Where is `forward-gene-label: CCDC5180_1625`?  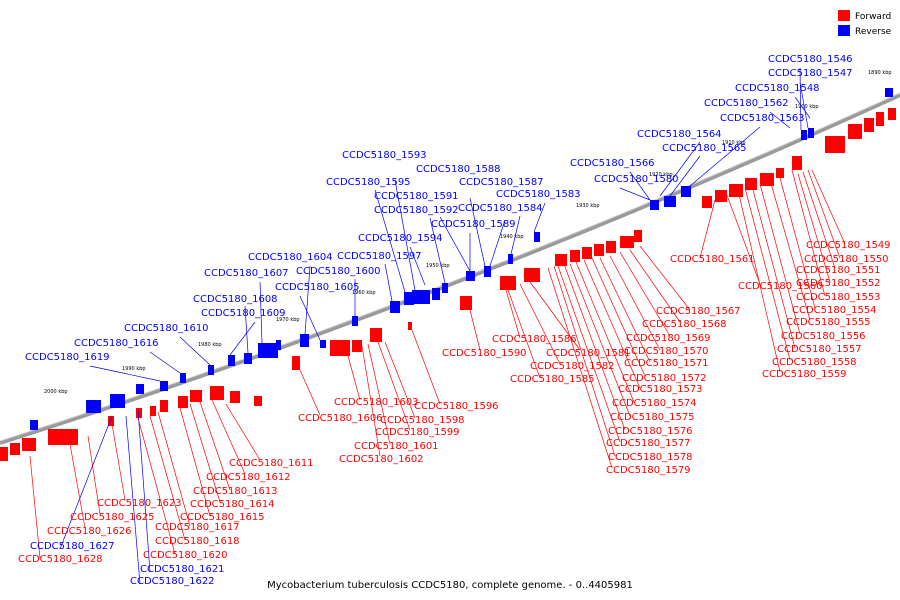 forward-gene-label: CCDC5180_1625 is located at coordinates (112, 517).